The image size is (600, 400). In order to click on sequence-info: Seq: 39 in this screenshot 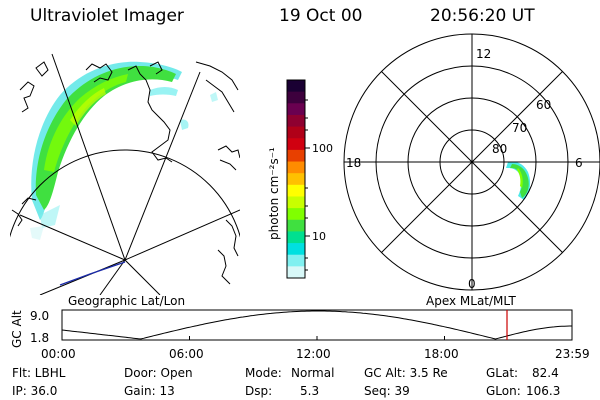, I will do `click(387, 391)`.